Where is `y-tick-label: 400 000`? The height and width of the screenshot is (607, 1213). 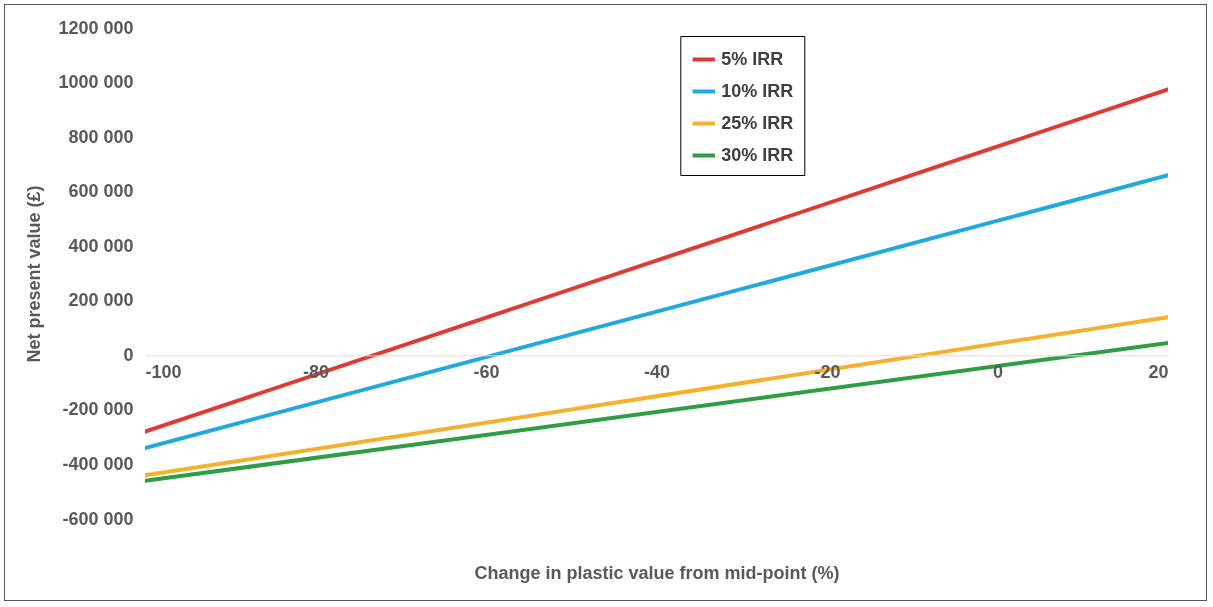 y-tick-label: 400 000 is located at coordinates (101, 245).